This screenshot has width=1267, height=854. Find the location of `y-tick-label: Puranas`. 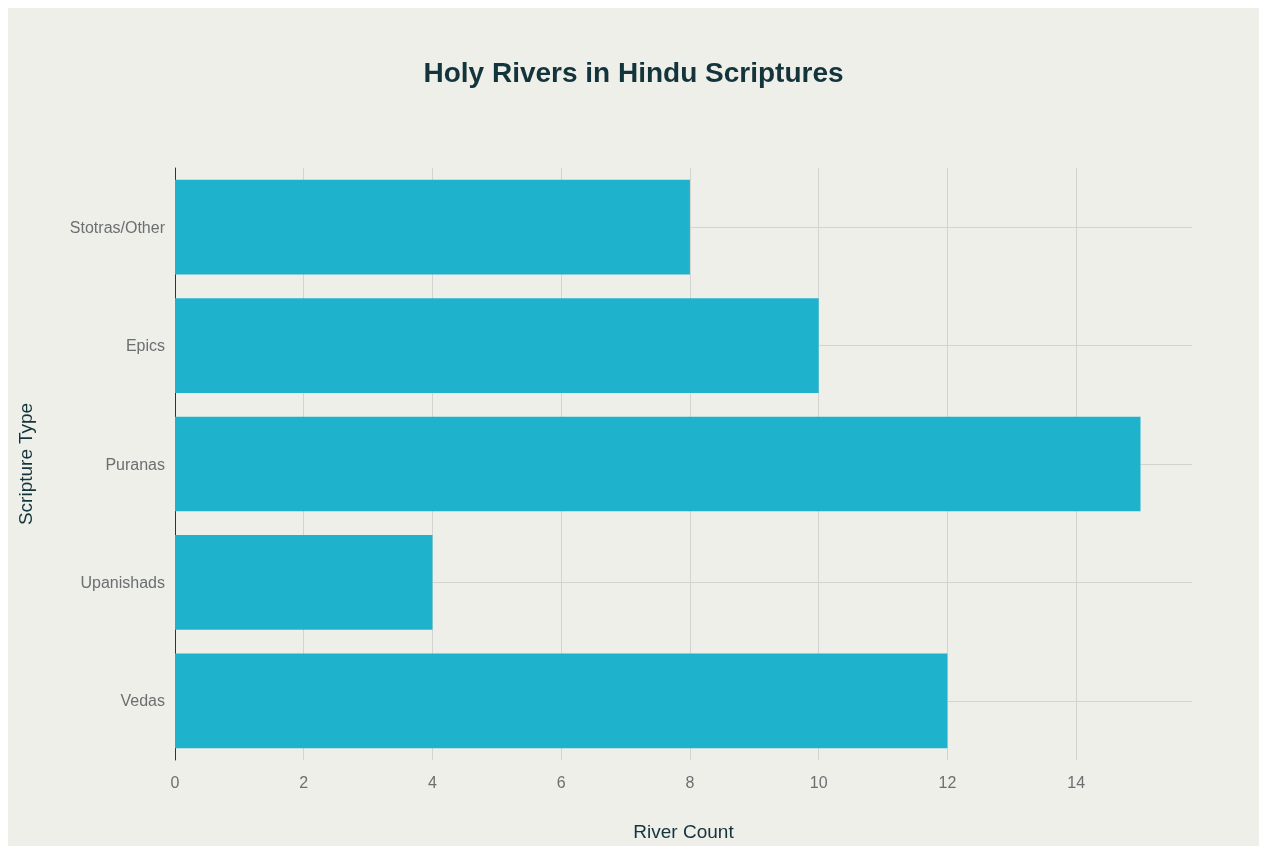

y-tick-label: Puranas is located at coordinates (135, 464).